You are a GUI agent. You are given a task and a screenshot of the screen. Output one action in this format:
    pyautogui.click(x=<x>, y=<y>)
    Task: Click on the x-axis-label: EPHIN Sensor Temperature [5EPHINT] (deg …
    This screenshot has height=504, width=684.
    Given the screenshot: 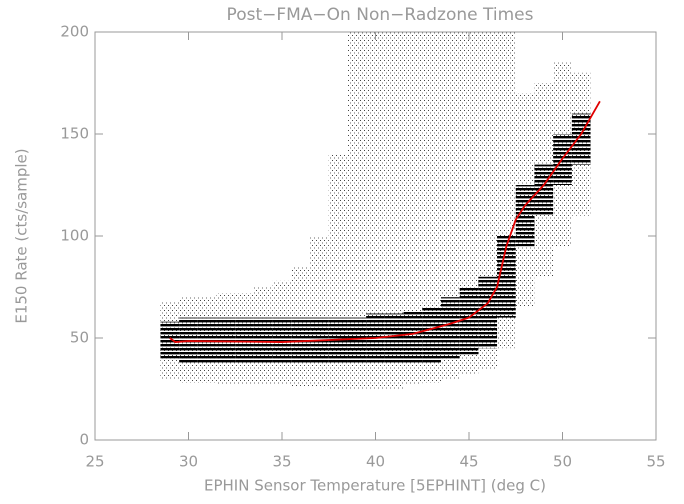 What is the action you would take?
    pyautogui.click(x=375, y=486)
    